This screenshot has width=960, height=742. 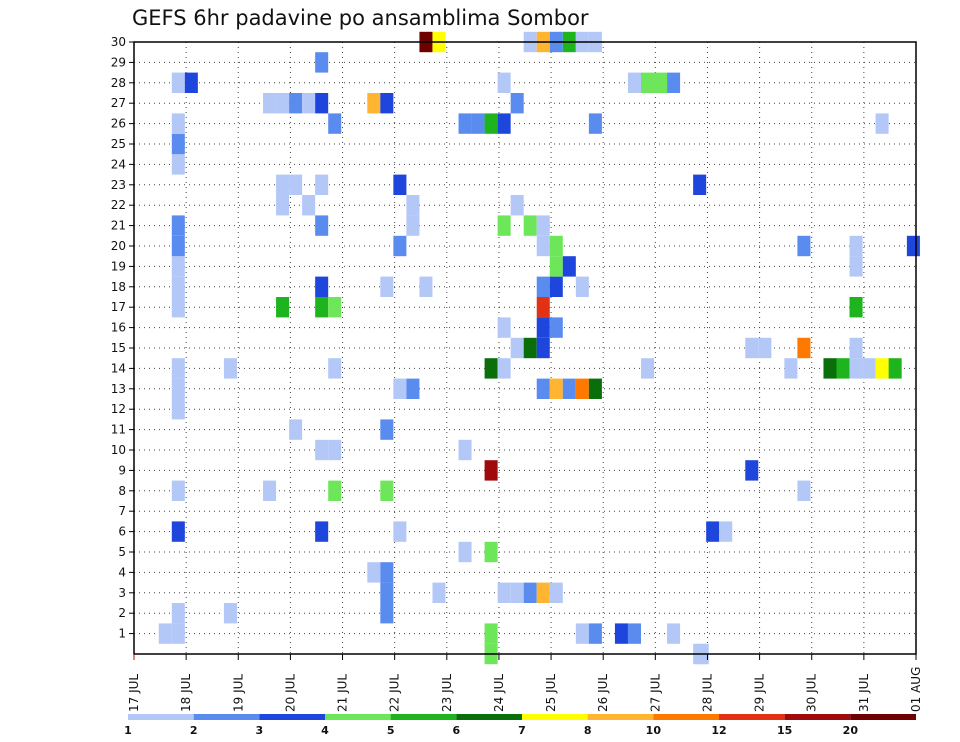 What do you see at coordinates (118, 144) in the screenshot?
I see `y-tick-label: 25` at bounding box center [118, 144].